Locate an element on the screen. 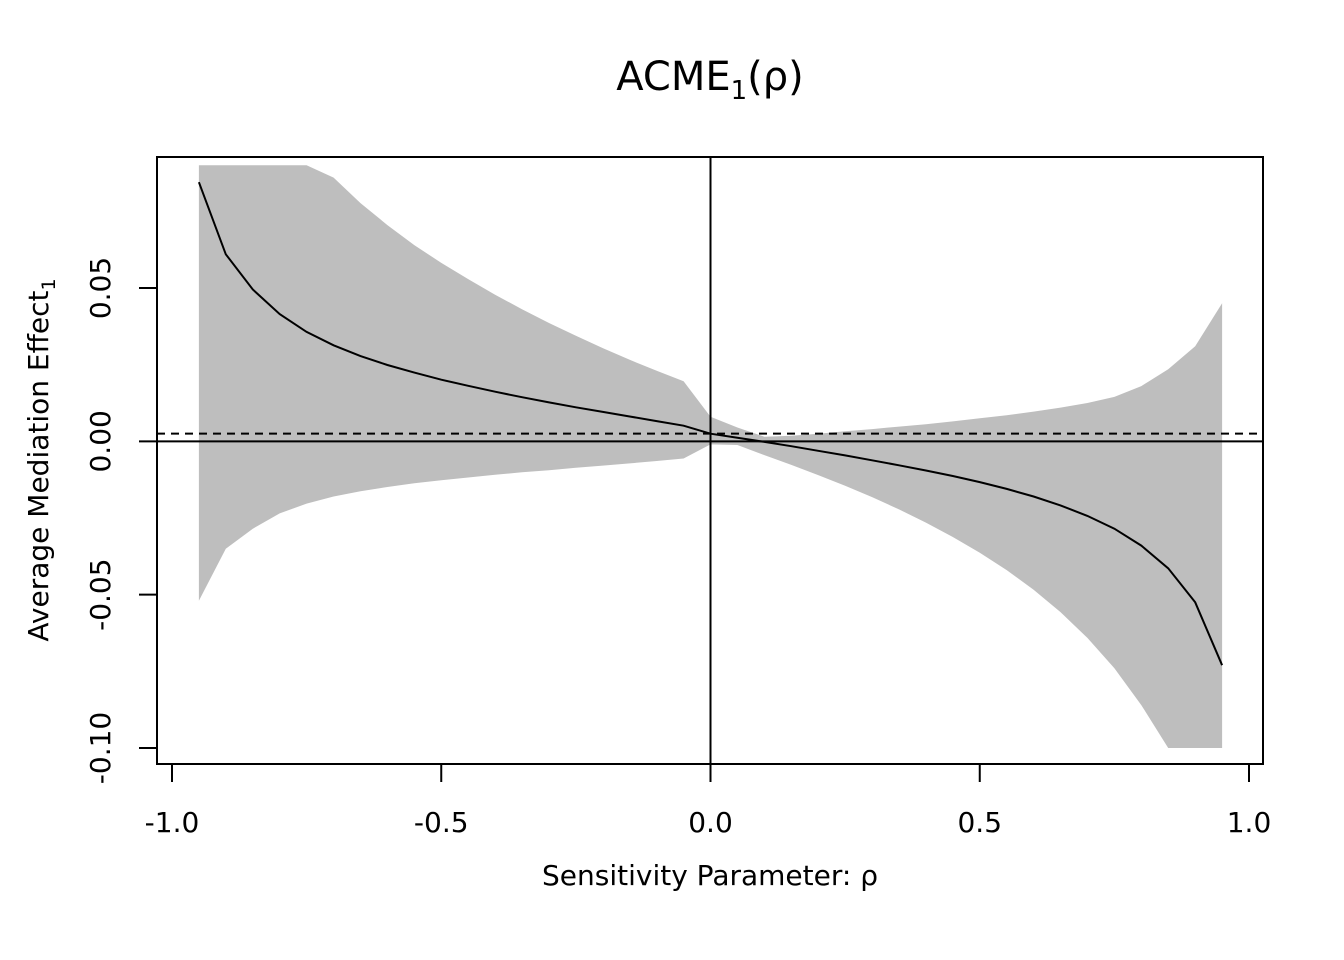 This screenshot has width=1344, height=960. chart-title-tail: (ρ) is located at coordinates (775, 77).